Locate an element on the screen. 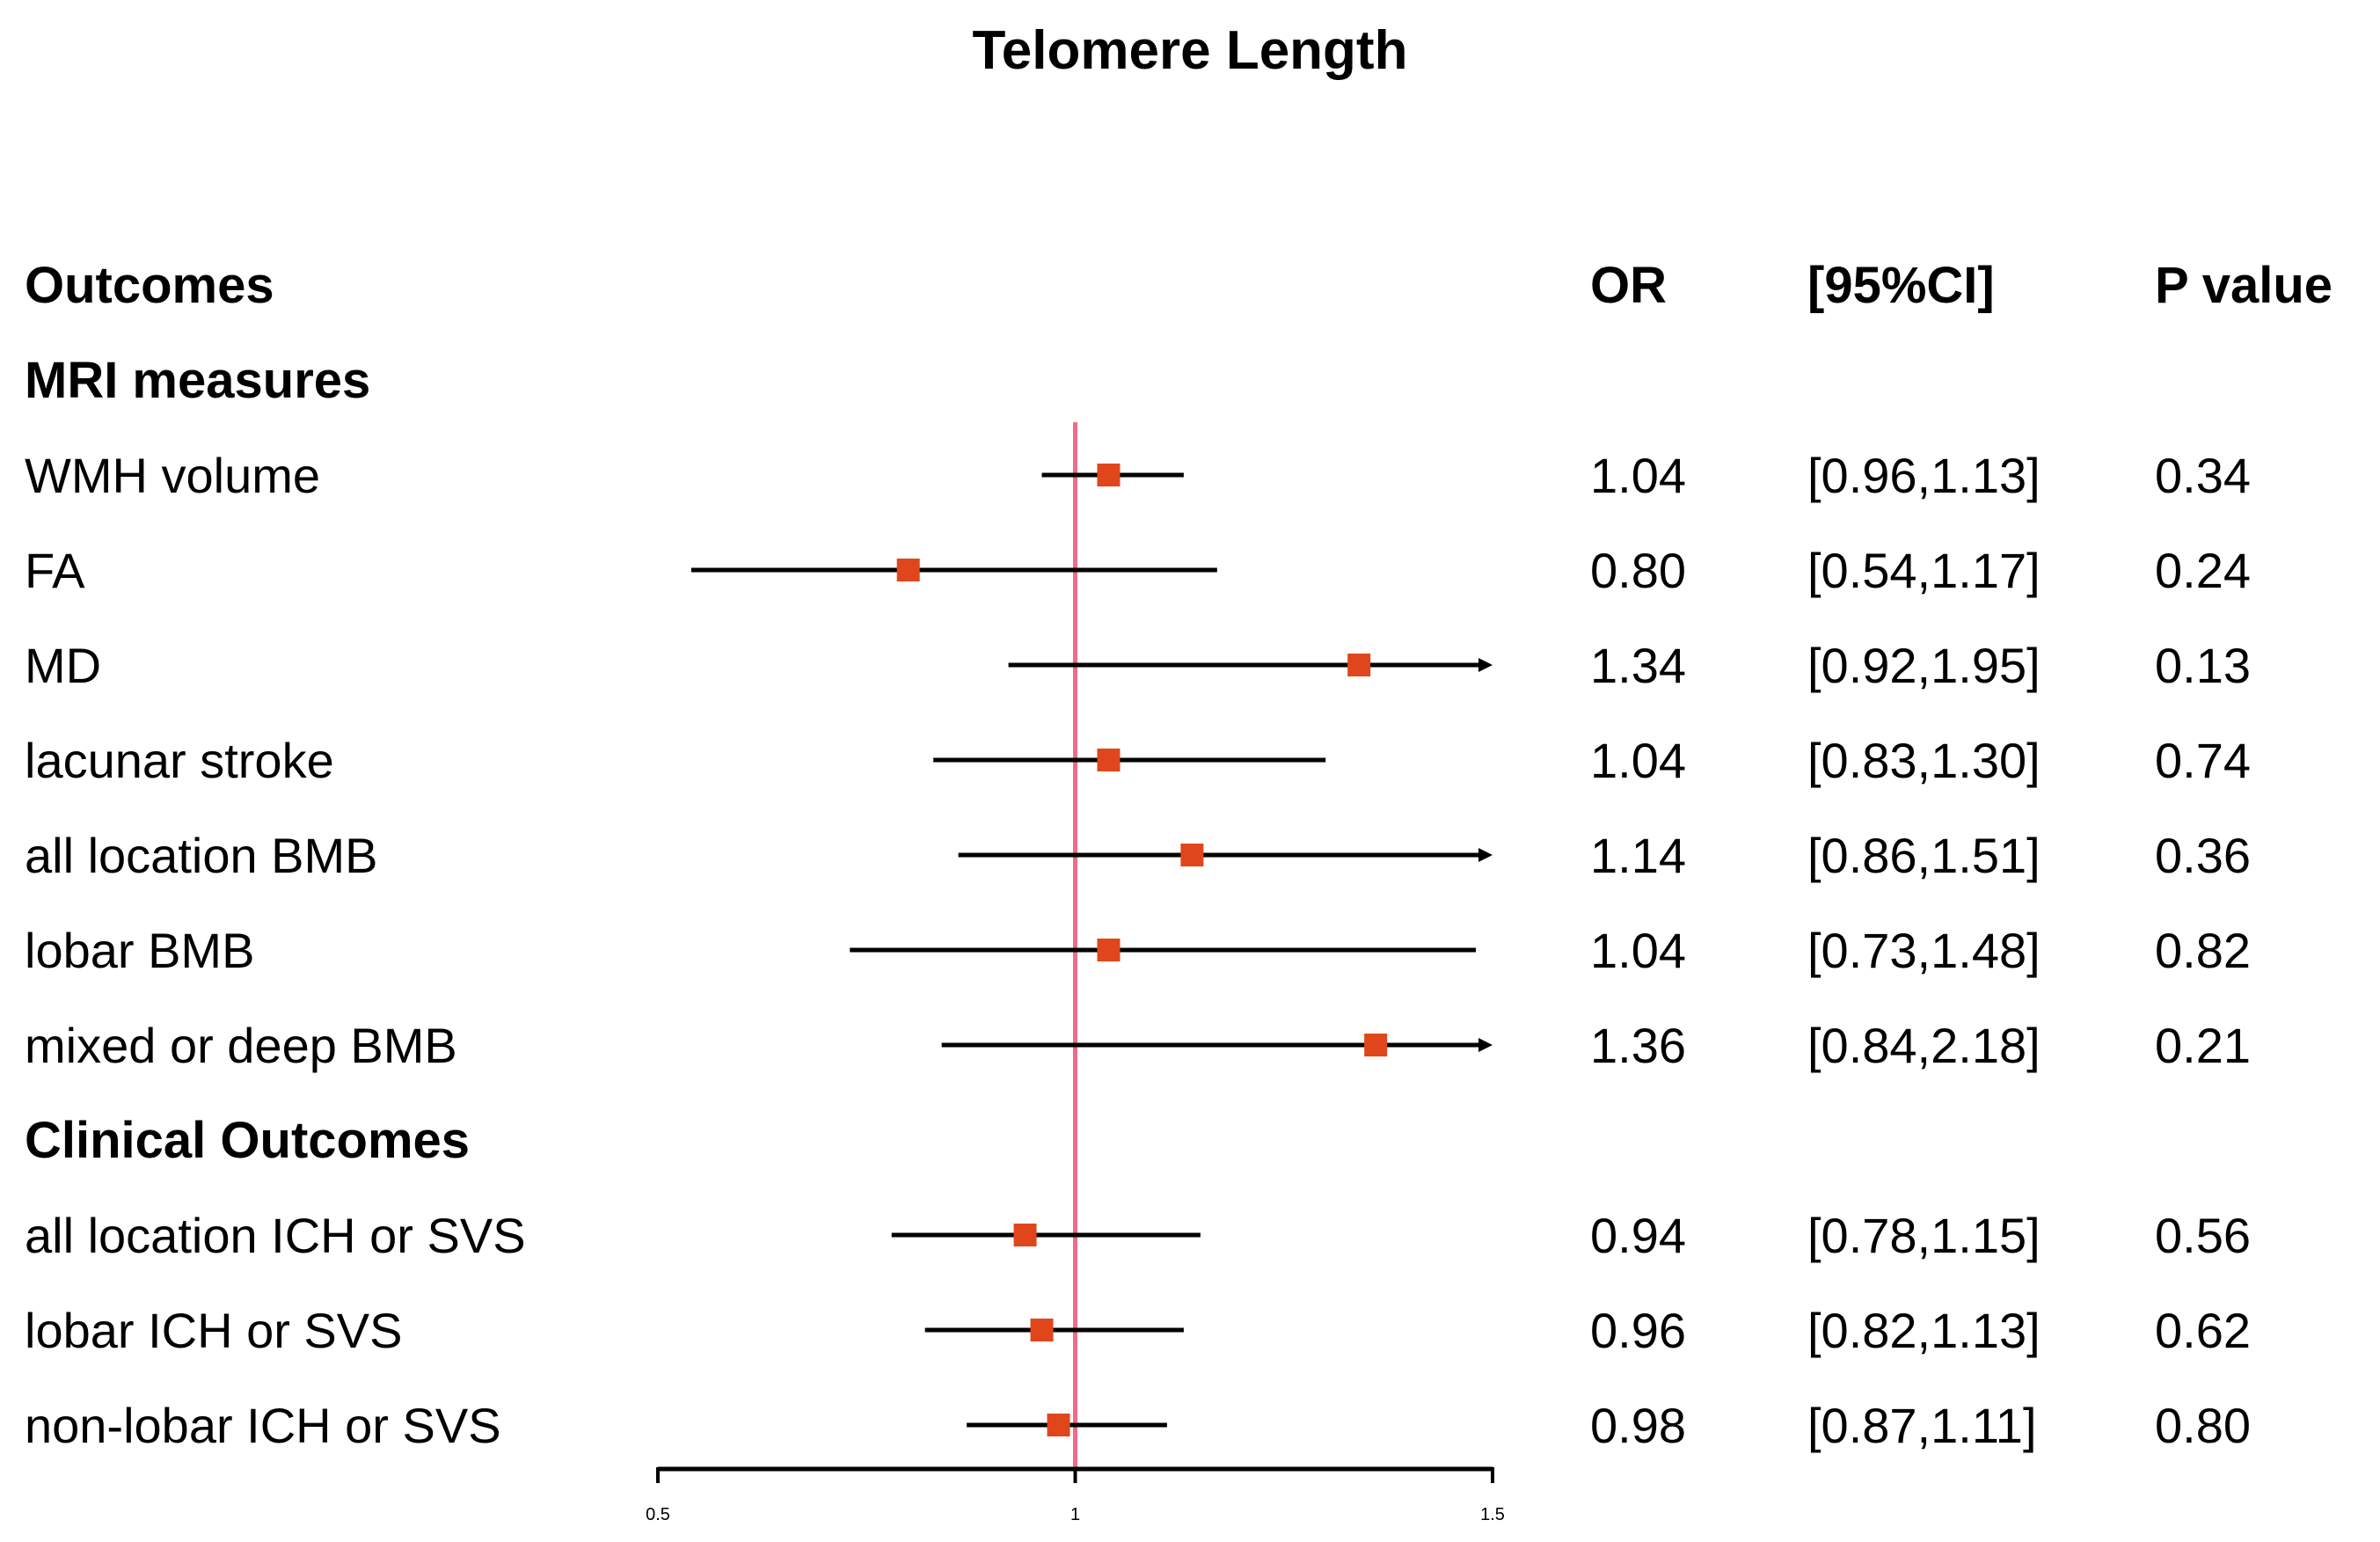 This screenshot has width=2380, height=1542. chart-title: Telomere Length is located at coordinates (1190, 50).